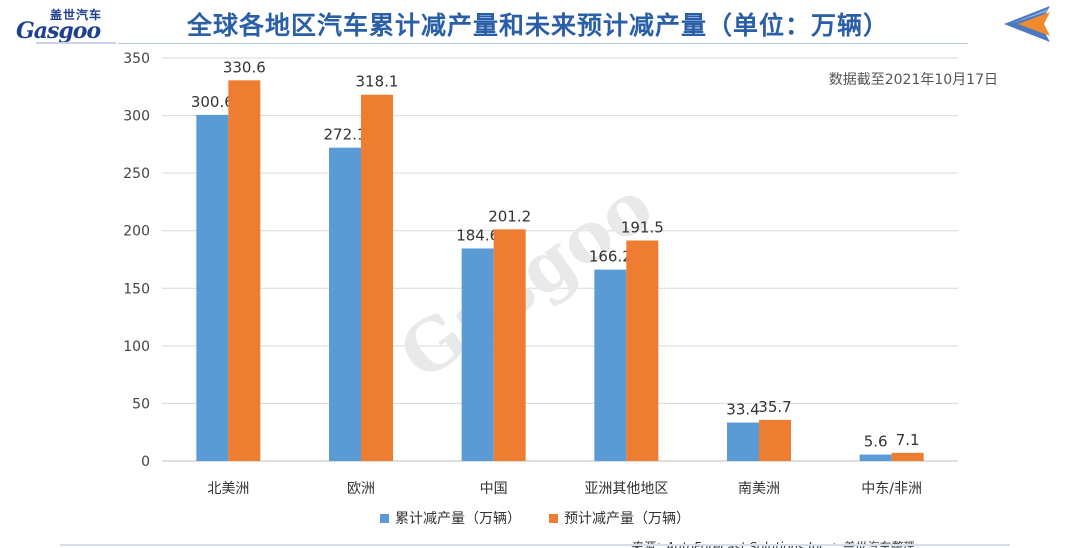 The width and height of the screenshot is (1080, 548). I want to click on data-label: 35.7, so click(774, 407).